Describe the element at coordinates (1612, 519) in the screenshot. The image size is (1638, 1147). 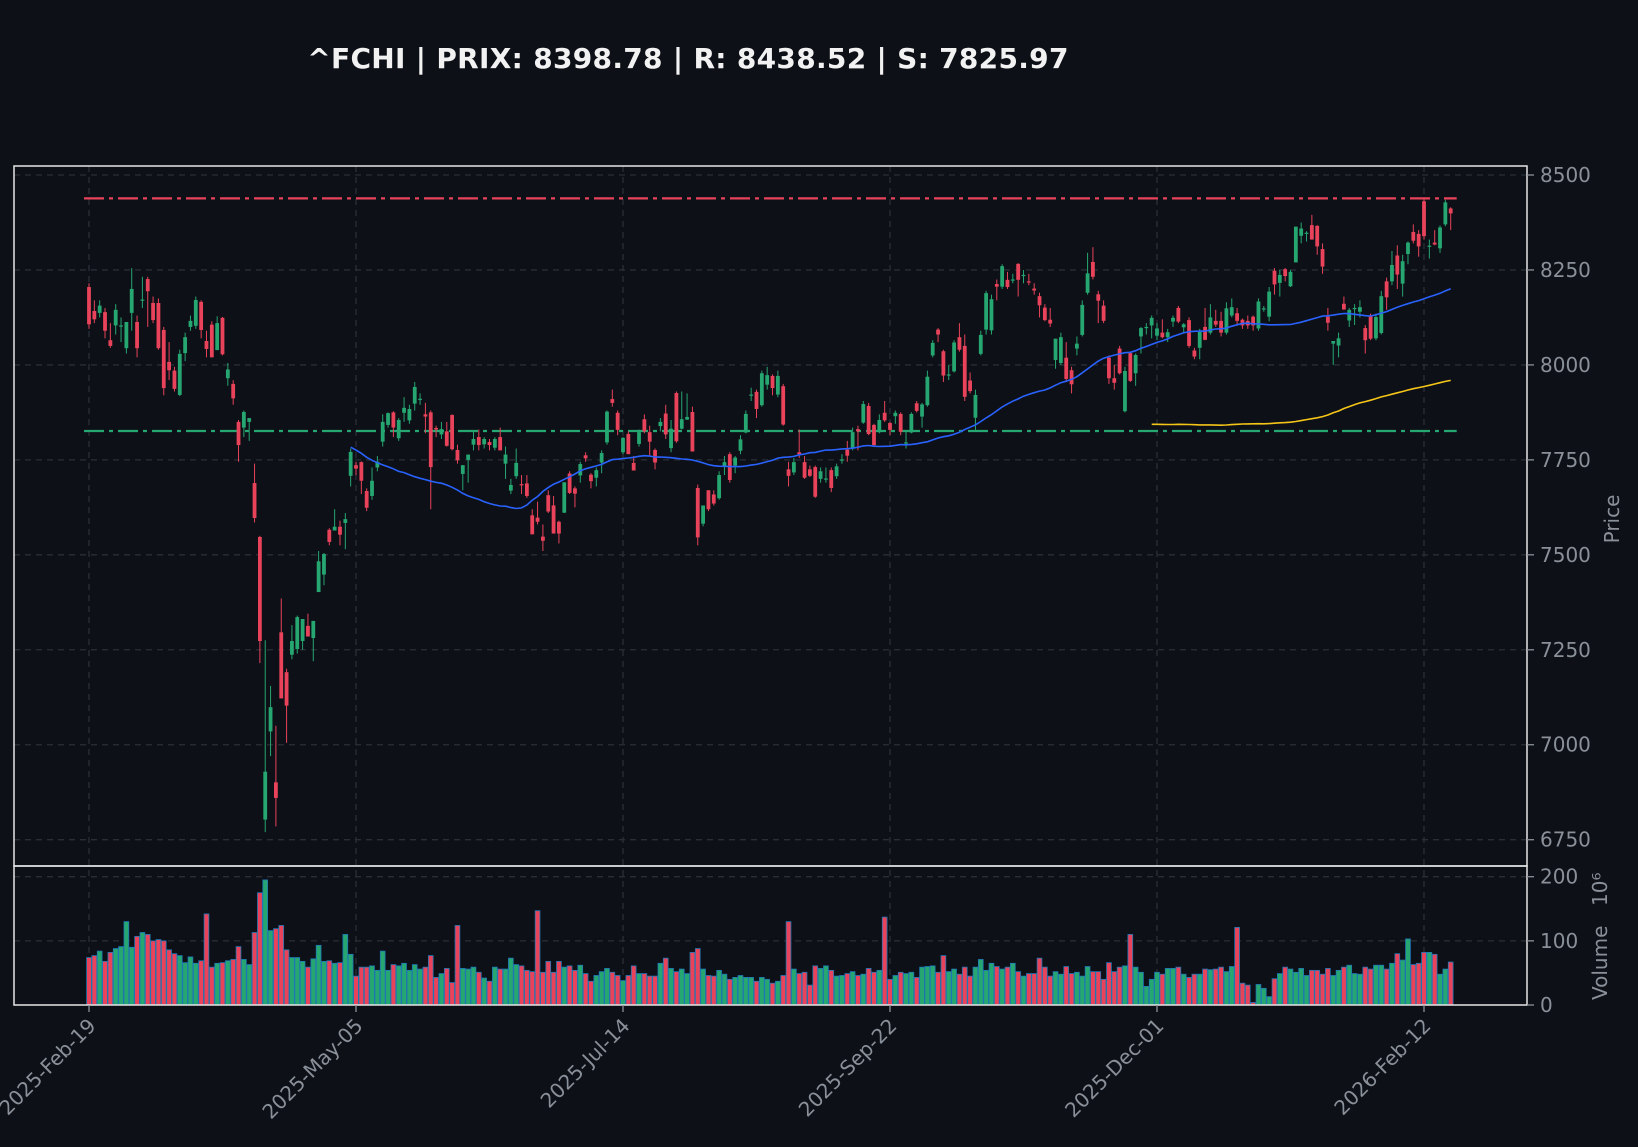
I see `price-axis-label: Price` at that location.